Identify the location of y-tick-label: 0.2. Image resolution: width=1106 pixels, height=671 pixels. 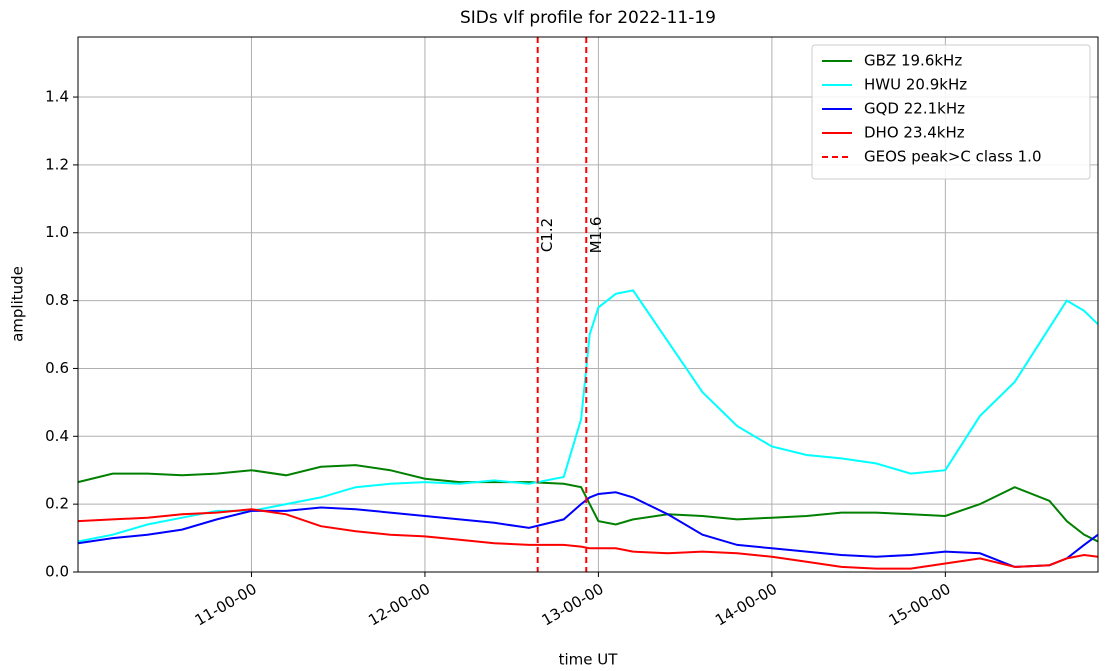
(57, 504).